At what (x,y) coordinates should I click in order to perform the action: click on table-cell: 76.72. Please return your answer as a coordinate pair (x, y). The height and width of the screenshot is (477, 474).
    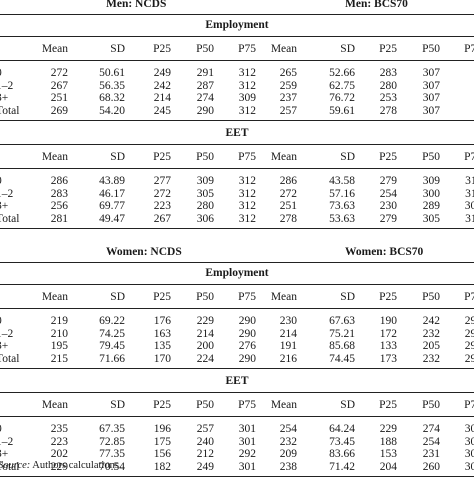
    Looking at the image, I should click on (342, 98).